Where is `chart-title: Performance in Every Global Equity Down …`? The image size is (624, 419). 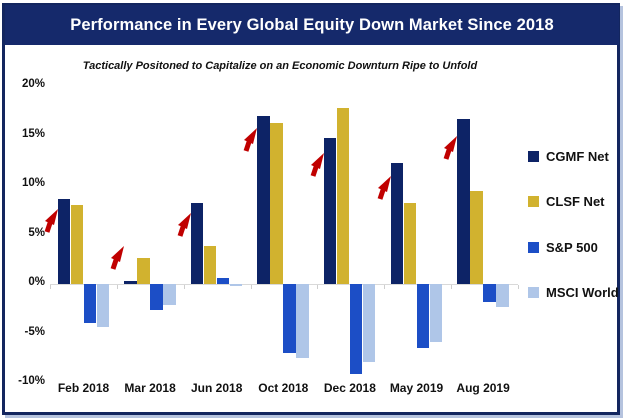 chart-title: Performance in Every Global Equity Down … is located at coordinates (312, 24).